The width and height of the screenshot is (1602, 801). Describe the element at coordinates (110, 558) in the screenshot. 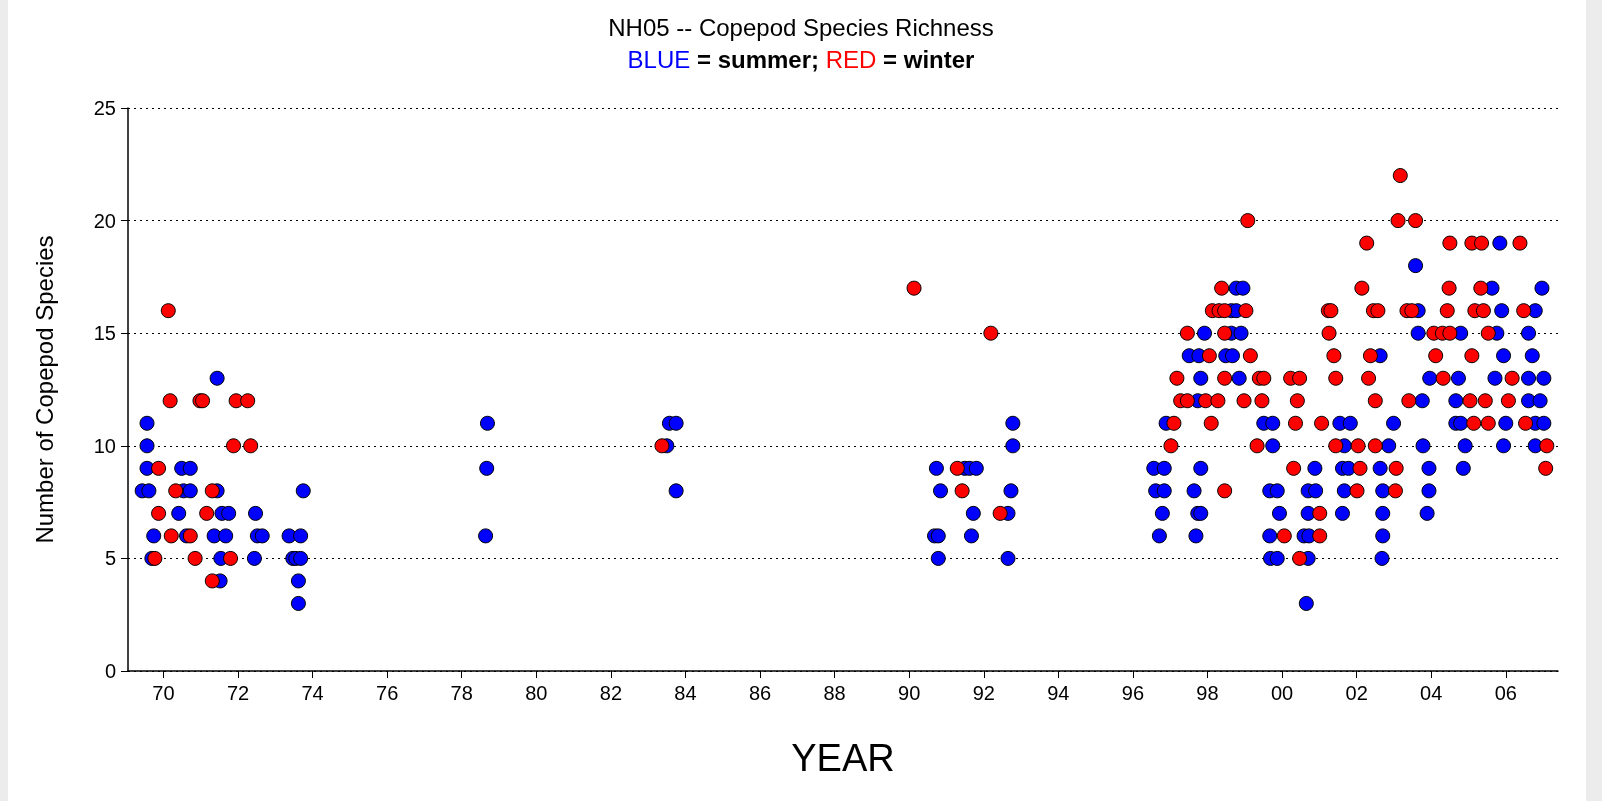

I see `y-tick-label: 5` at that location.